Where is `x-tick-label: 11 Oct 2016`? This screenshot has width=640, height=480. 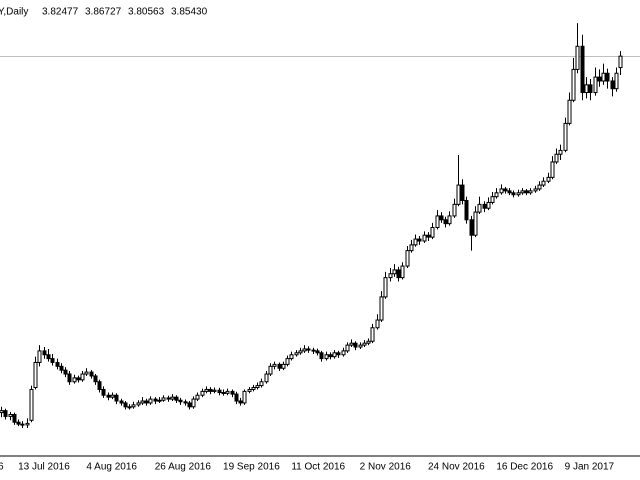
x-tick-label: 11 Oct 2016 is located at coordinates (318, 467).